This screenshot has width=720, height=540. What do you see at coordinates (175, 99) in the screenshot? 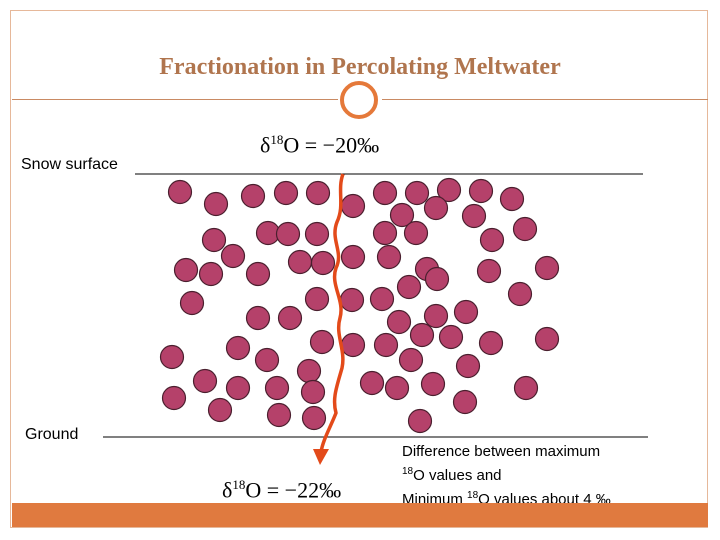
I see `title-rule-left` at bounding box center [175, 99].